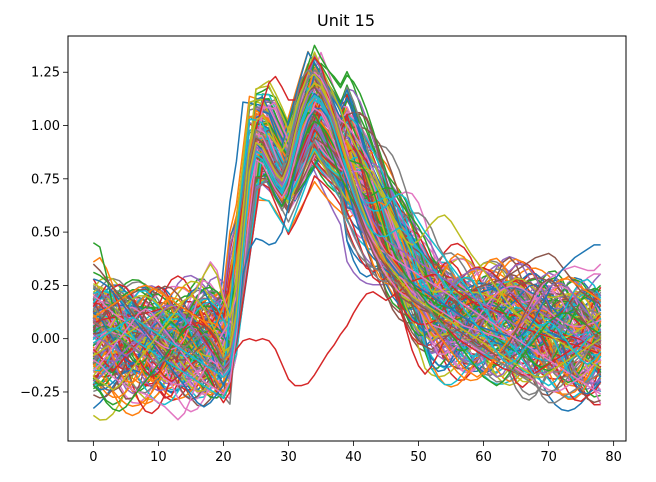 The width and height of the screenshot is (656, 482). I want to click on y-tick-label: 1.00, so click(45, 126).